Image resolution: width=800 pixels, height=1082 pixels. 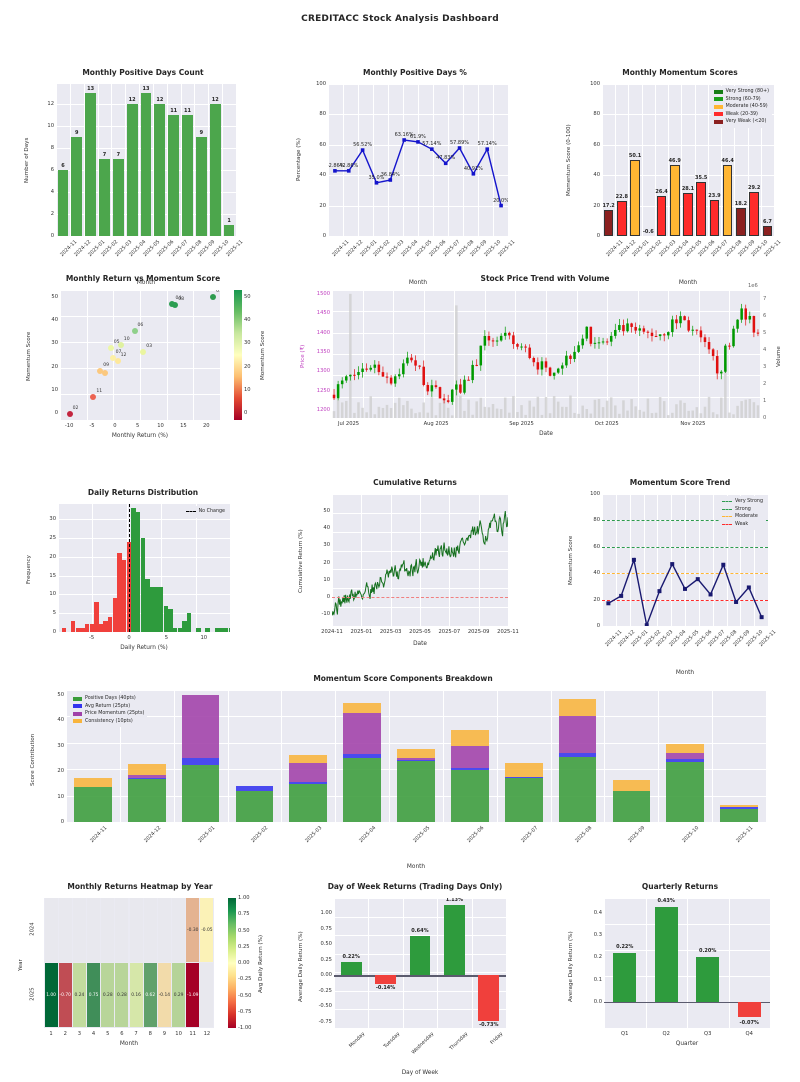 I want to click on point-label: 06, so click(x=140, y=325).